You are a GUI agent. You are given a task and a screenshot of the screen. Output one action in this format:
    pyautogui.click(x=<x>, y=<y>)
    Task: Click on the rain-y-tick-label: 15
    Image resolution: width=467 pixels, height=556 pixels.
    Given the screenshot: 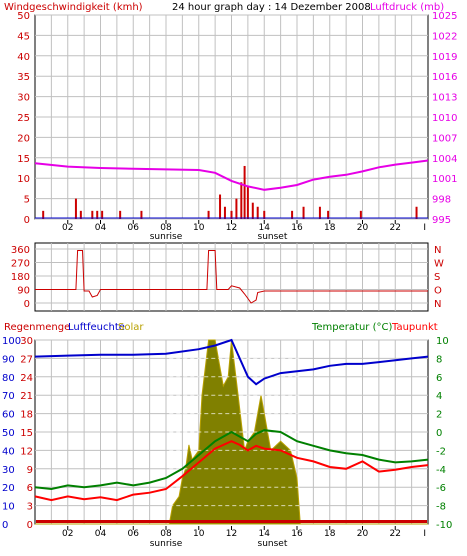 What is the action you would take?
    pyautogui.click(x=26, y=433)
    